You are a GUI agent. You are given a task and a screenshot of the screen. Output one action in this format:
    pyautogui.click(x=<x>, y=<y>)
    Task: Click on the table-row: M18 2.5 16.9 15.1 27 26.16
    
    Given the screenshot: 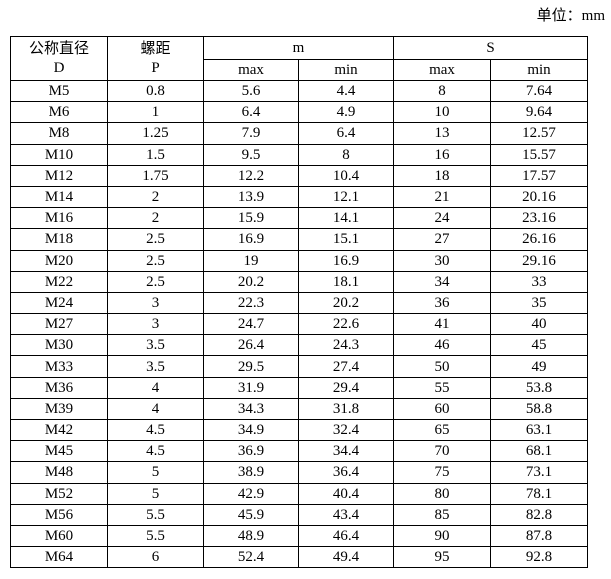 What is the action you would take?
    pyautogui.click(x=299, y=239)
    